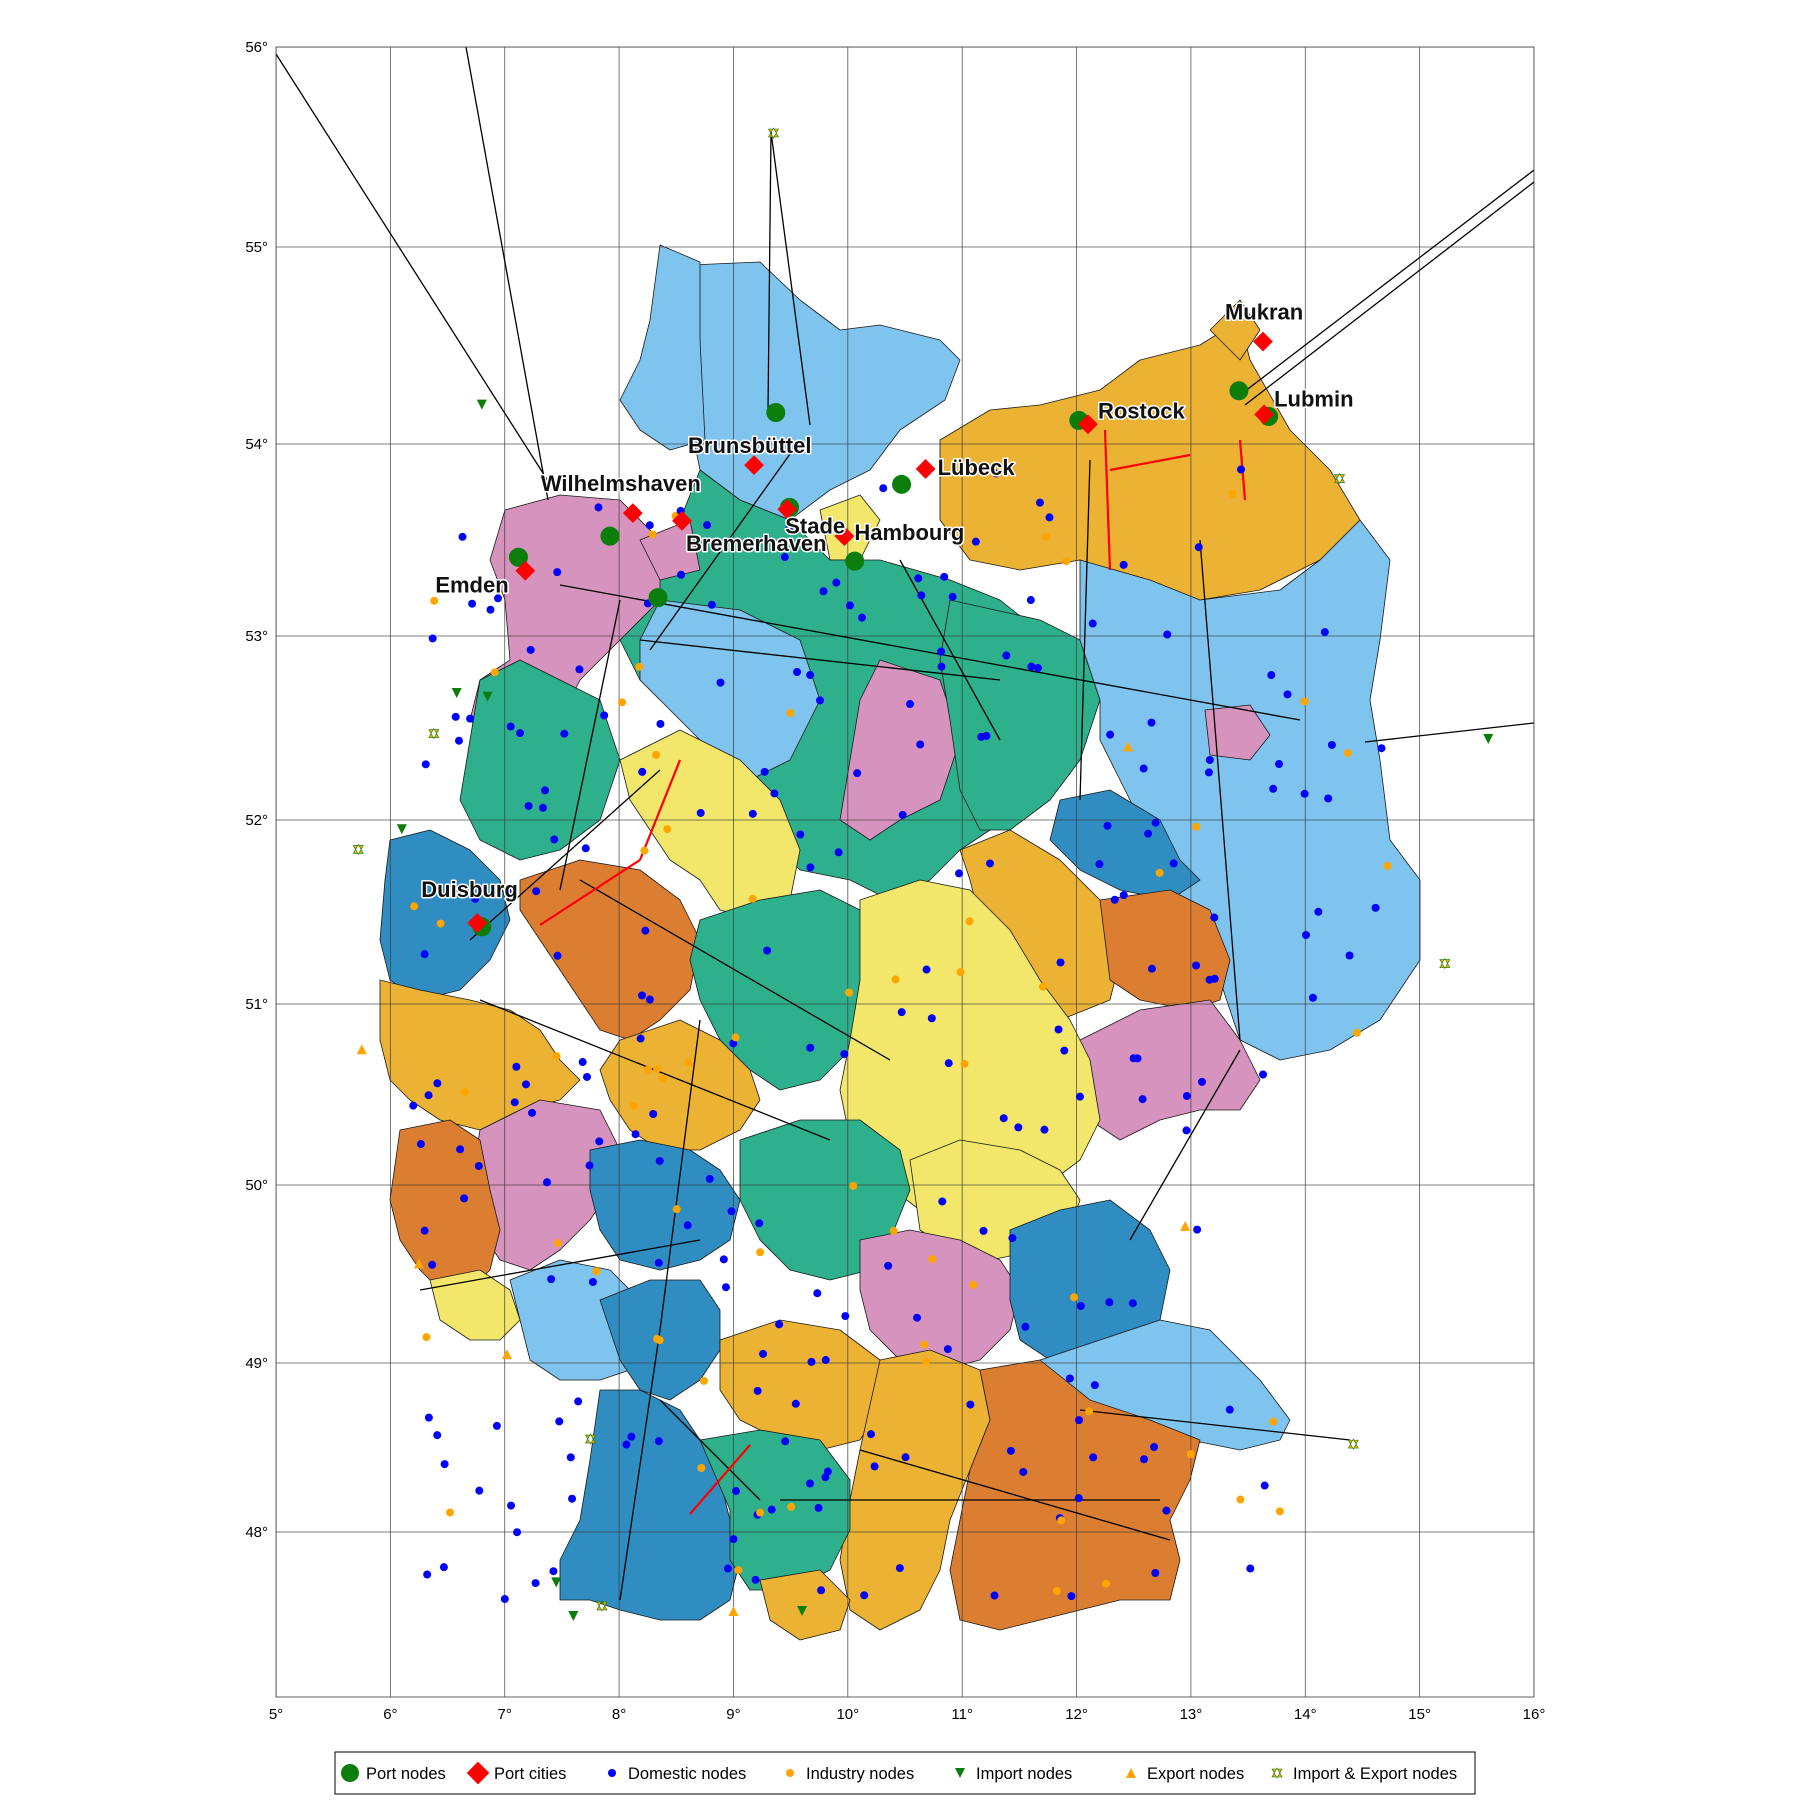 The width and height of the screenshot is (1800, 1800). I want to click on x-tick-label: 16°, so click(1534, 1714).